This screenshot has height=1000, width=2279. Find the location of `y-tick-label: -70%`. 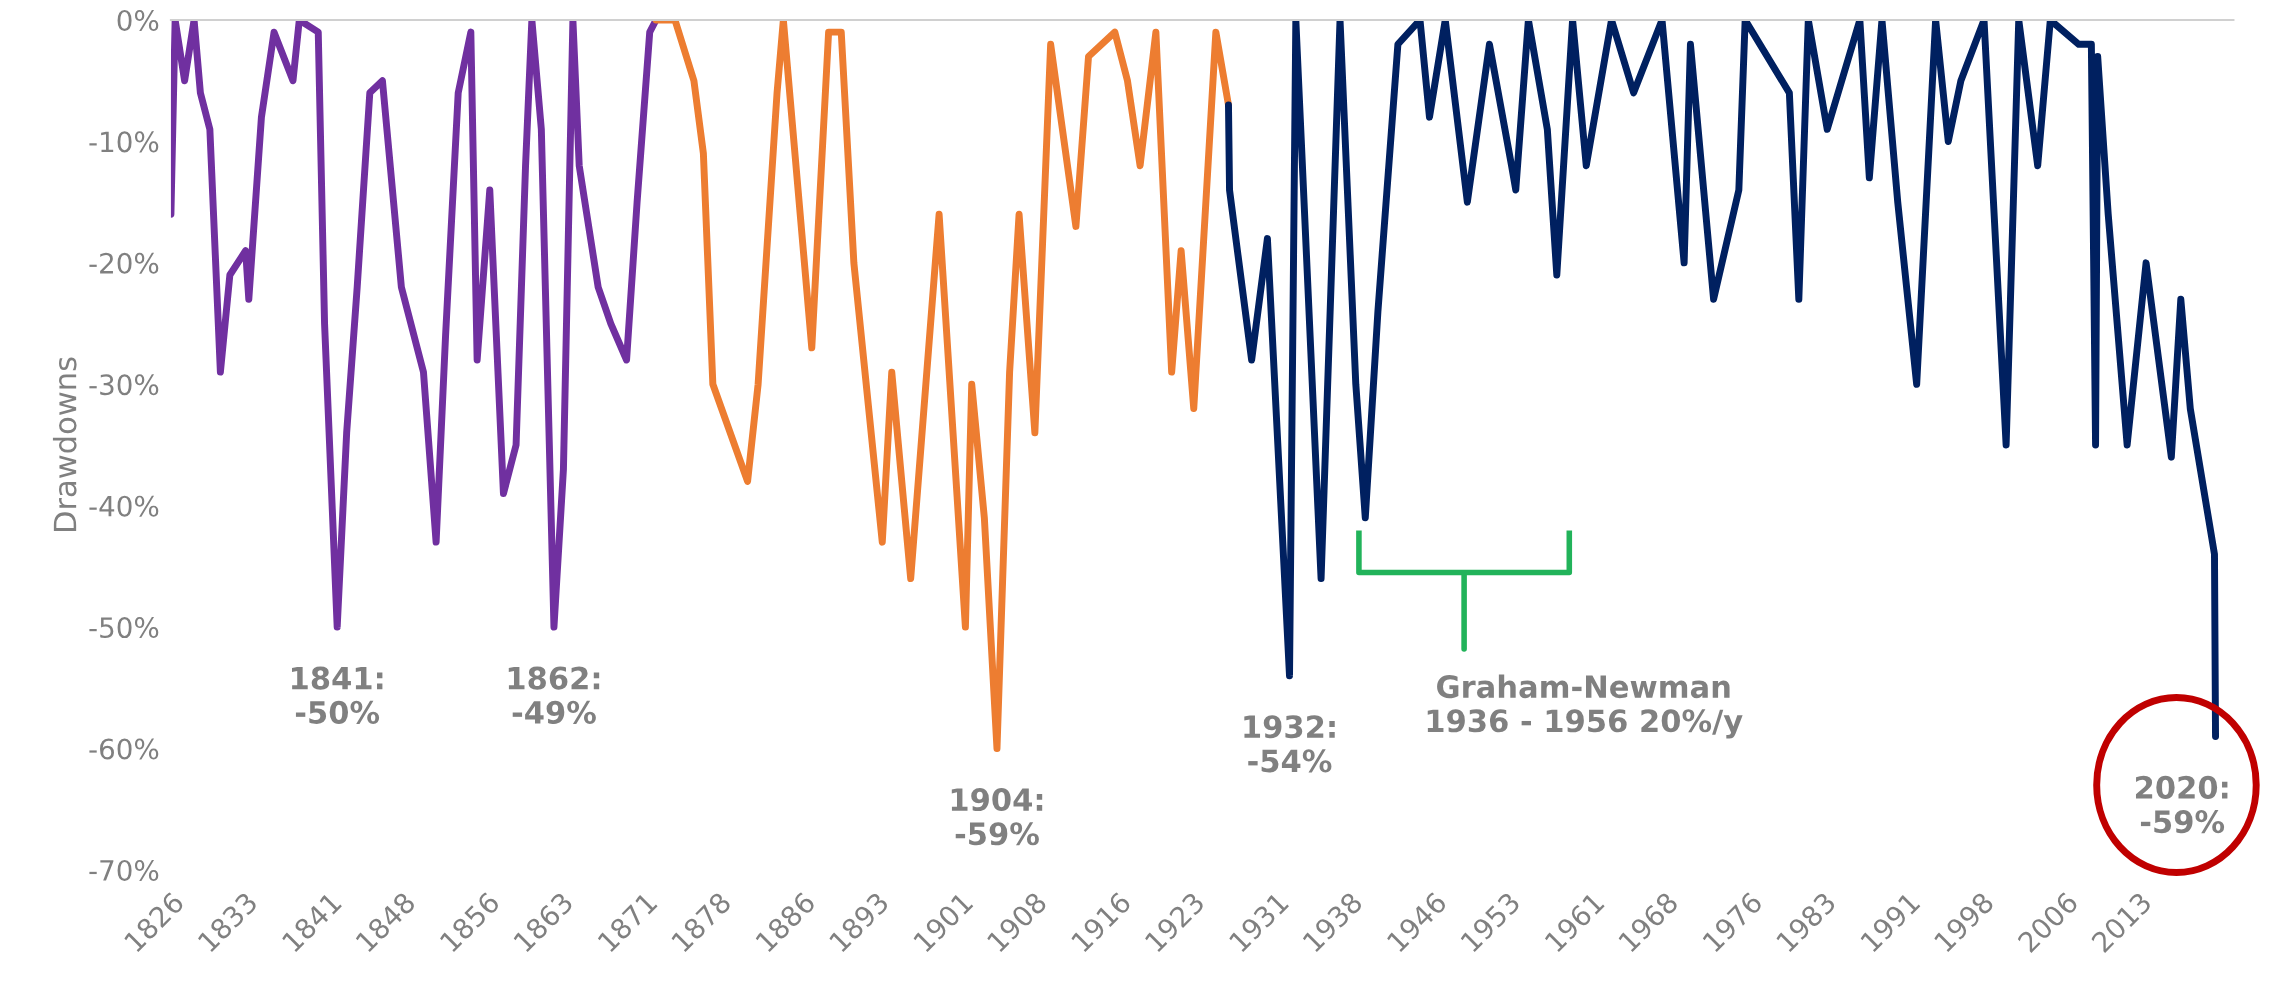

y-tick-label: -70% is located at coordinates (124, 870).